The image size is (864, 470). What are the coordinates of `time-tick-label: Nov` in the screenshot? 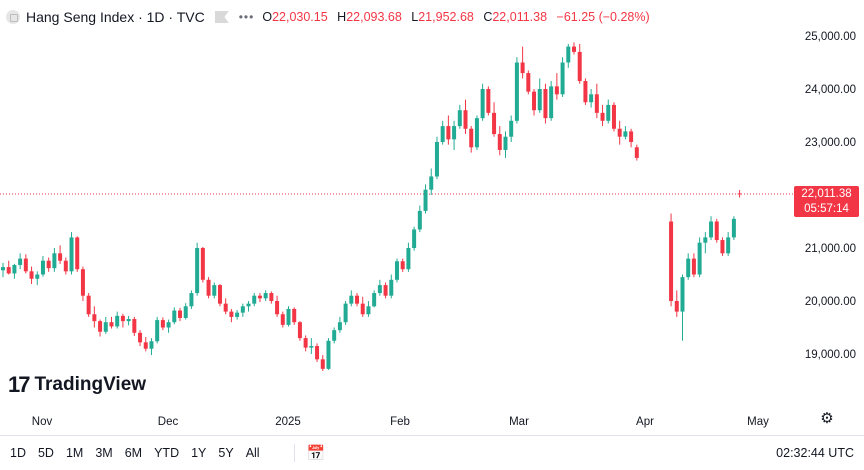 It's located at (42, 422).